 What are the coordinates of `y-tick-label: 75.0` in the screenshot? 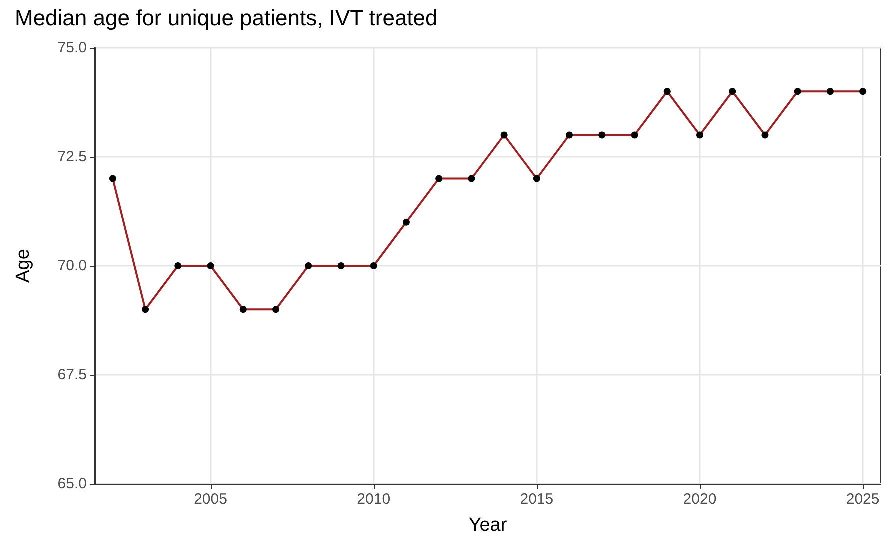 It's located at (72, 48).